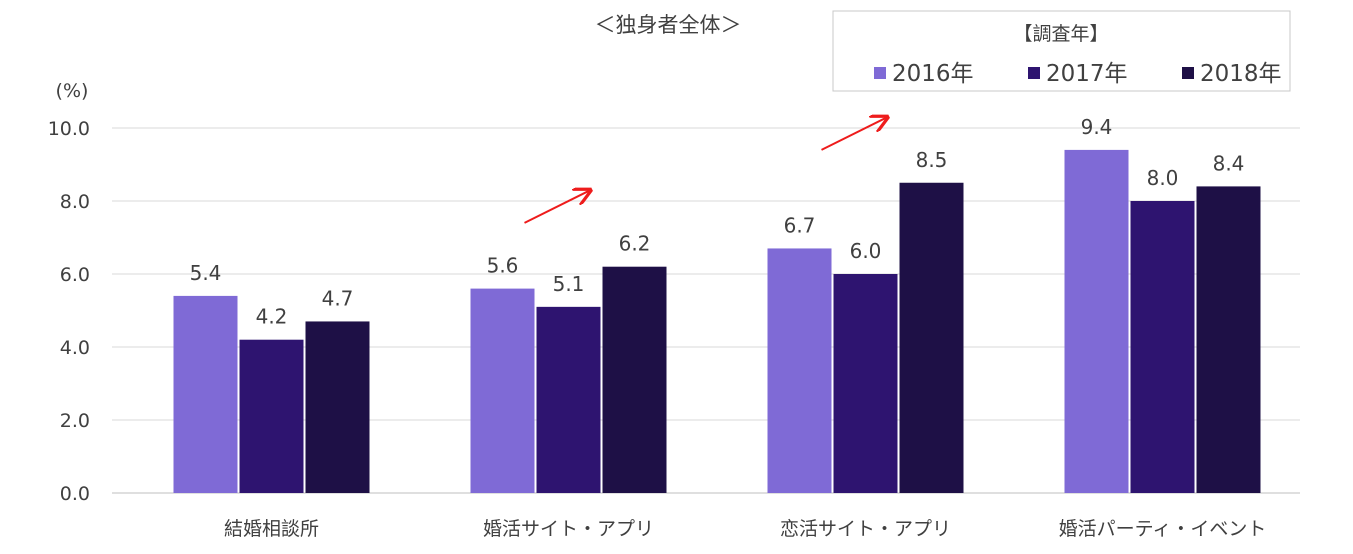 The image size is (1353, 554). Describe the element at coordinates (75, 275) in the screenshot. I see `y-tick-label: 6.0` at that location.